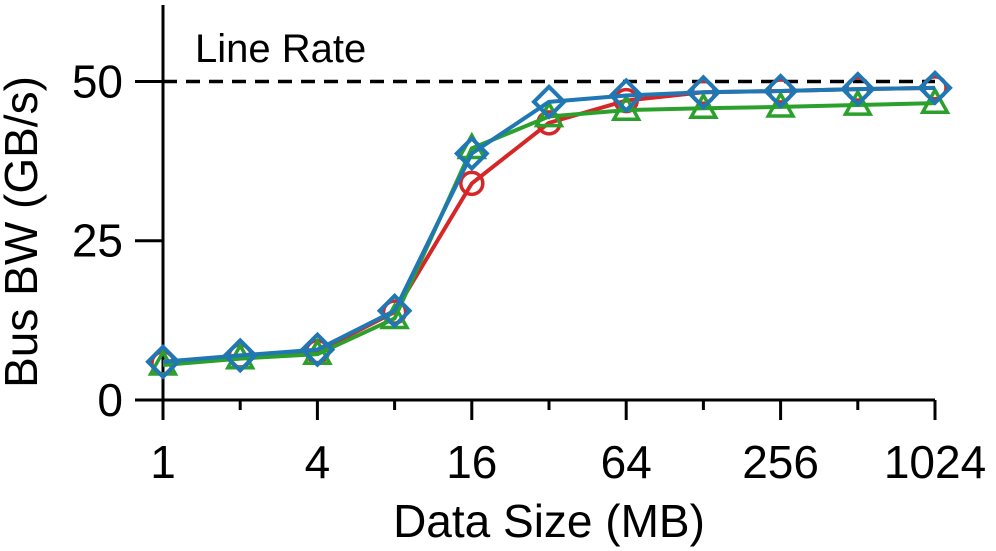 The image size is (996, 551). What do you see at coordinates (568, 444) in the screenshot?
I see `x-ticks: 1 4 16 64 256 1024` at bounding box center [568, 444].